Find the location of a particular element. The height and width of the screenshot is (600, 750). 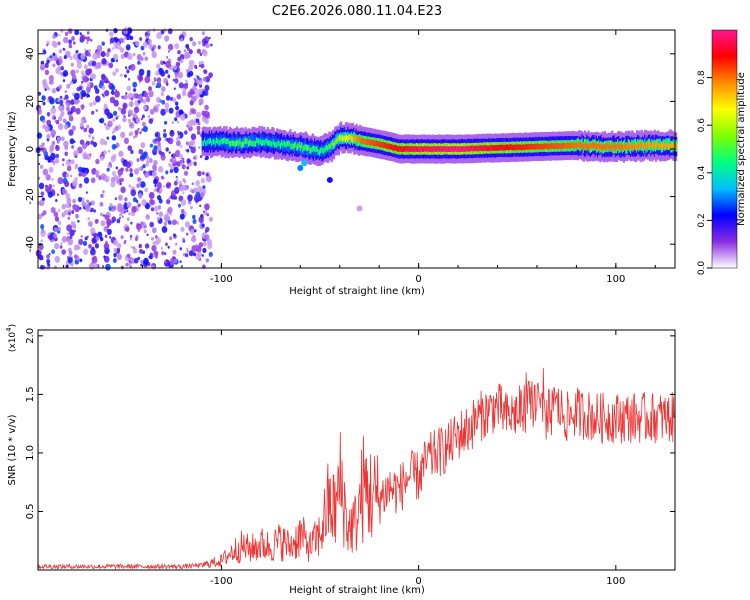

snr-scale-exponent: 4 is located at coordinates (9, 329).